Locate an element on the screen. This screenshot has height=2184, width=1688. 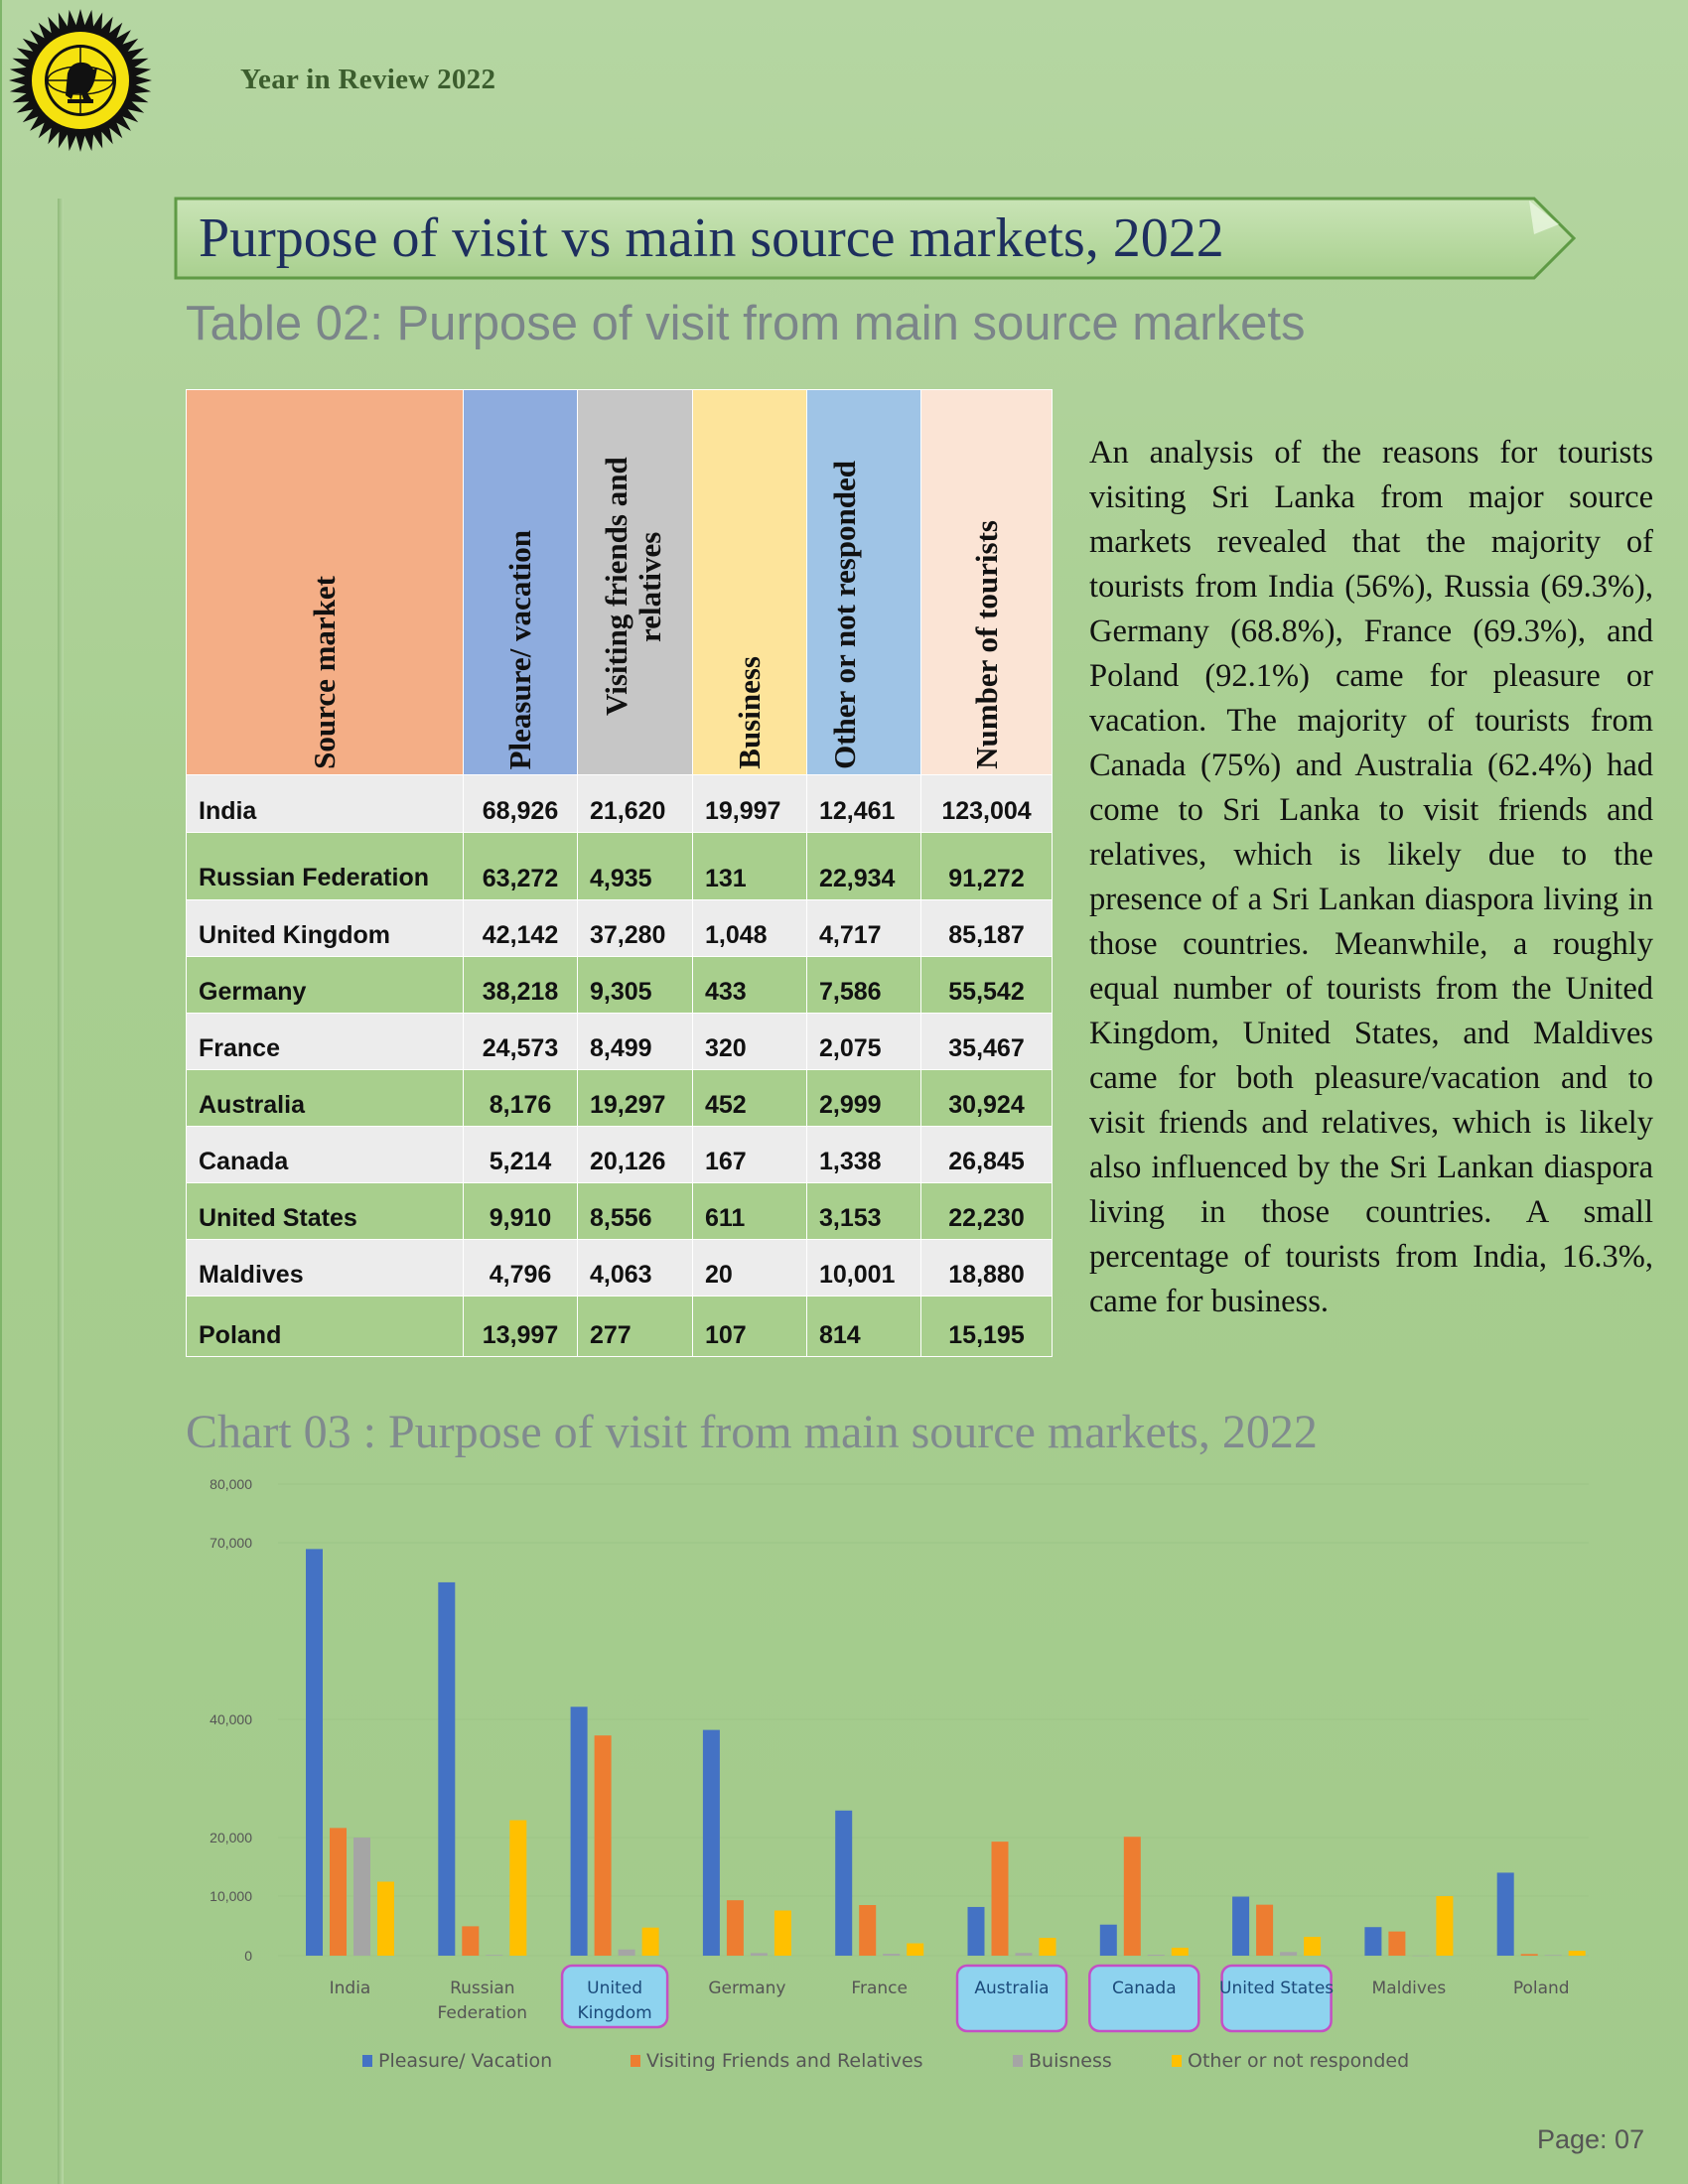
cell-vfr: 277 is located at coordinates (635, 1326).